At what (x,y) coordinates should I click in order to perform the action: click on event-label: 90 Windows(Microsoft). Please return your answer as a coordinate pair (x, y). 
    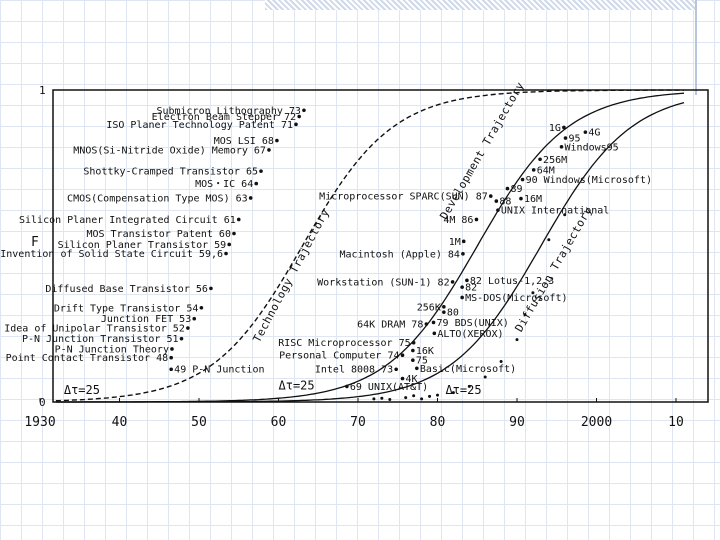
    Looking at the image, I should click on (589, 180).